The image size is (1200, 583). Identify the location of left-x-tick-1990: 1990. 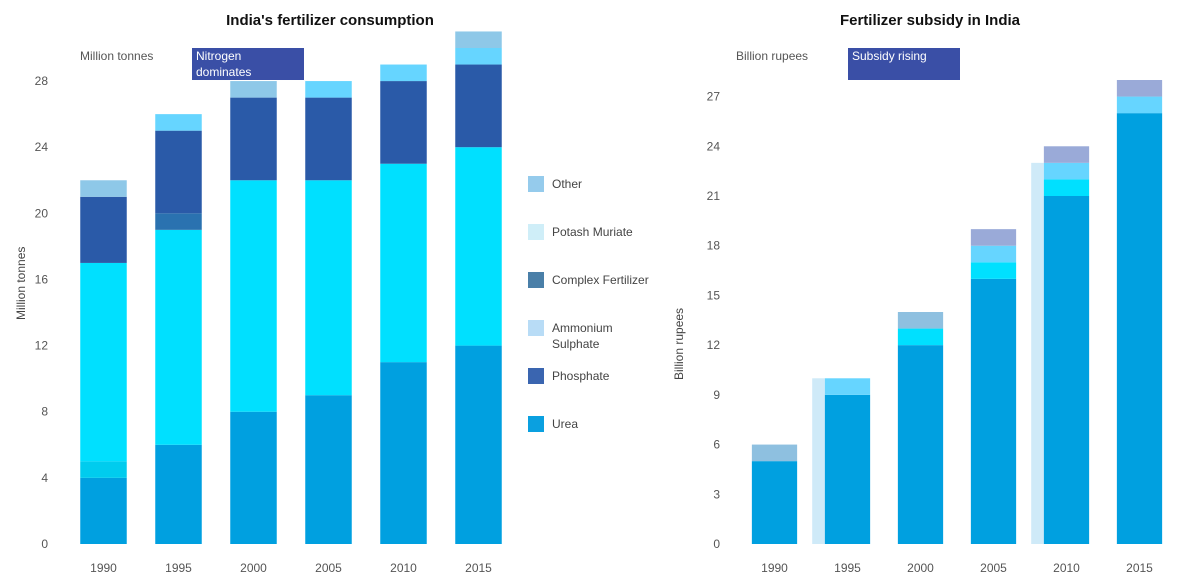
(103, 568).